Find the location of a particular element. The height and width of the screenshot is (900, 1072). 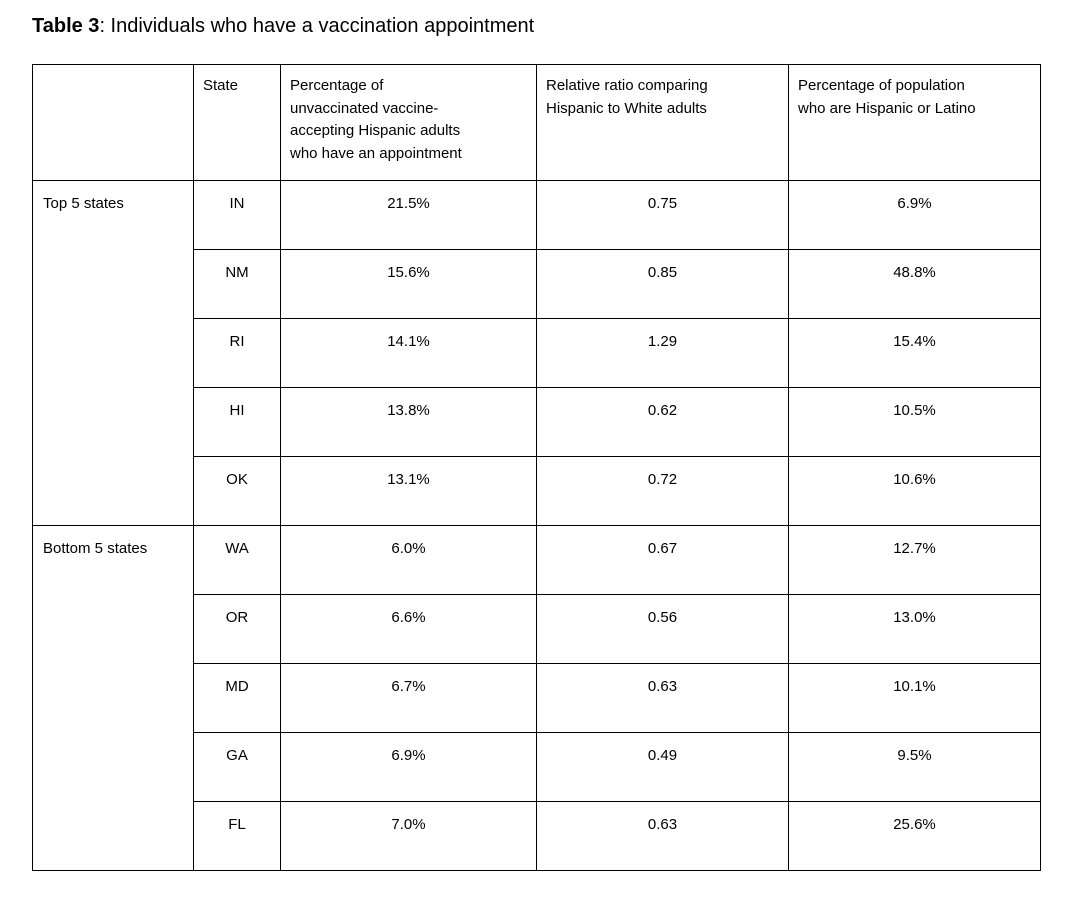

group-label-top-5-states: Top 5 states is located at coordinates (113, 353).